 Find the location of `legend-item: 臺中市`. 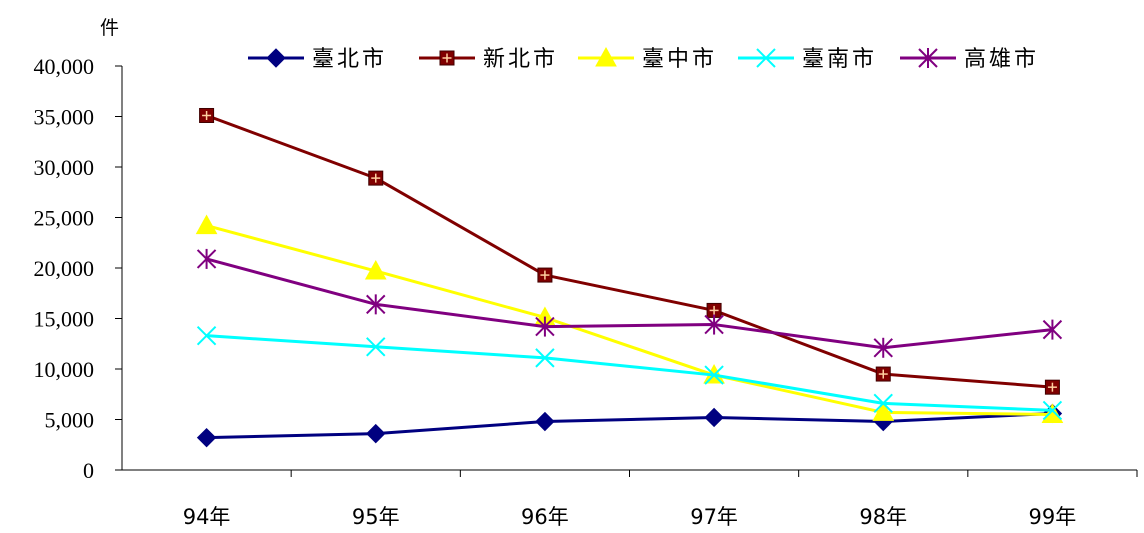

legend-item: 臺中市 is located at coordinates (647, 59).